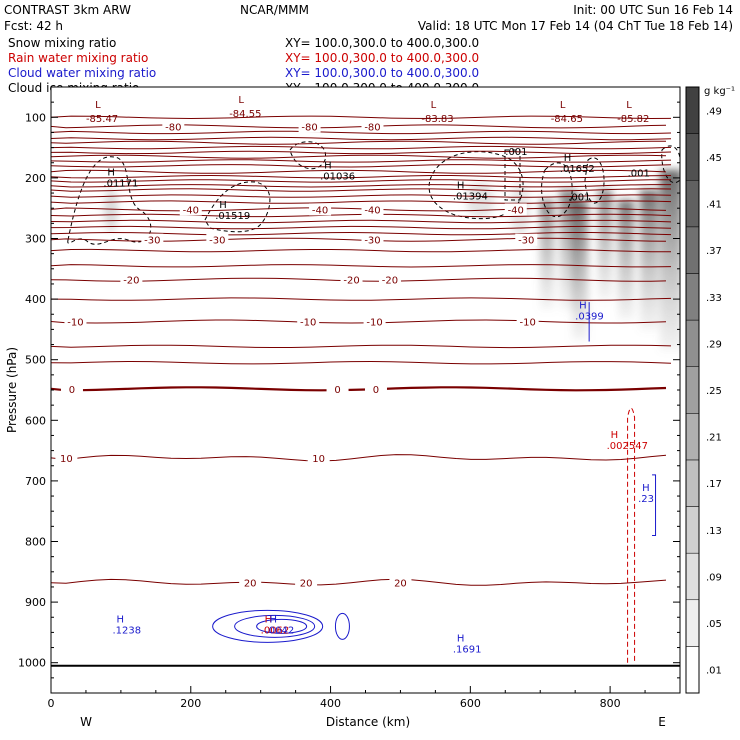  What do you see at coordinates (35, 299) in the screenshot?
I see `y-tick-label: 400` at bounding box center [35, 299].